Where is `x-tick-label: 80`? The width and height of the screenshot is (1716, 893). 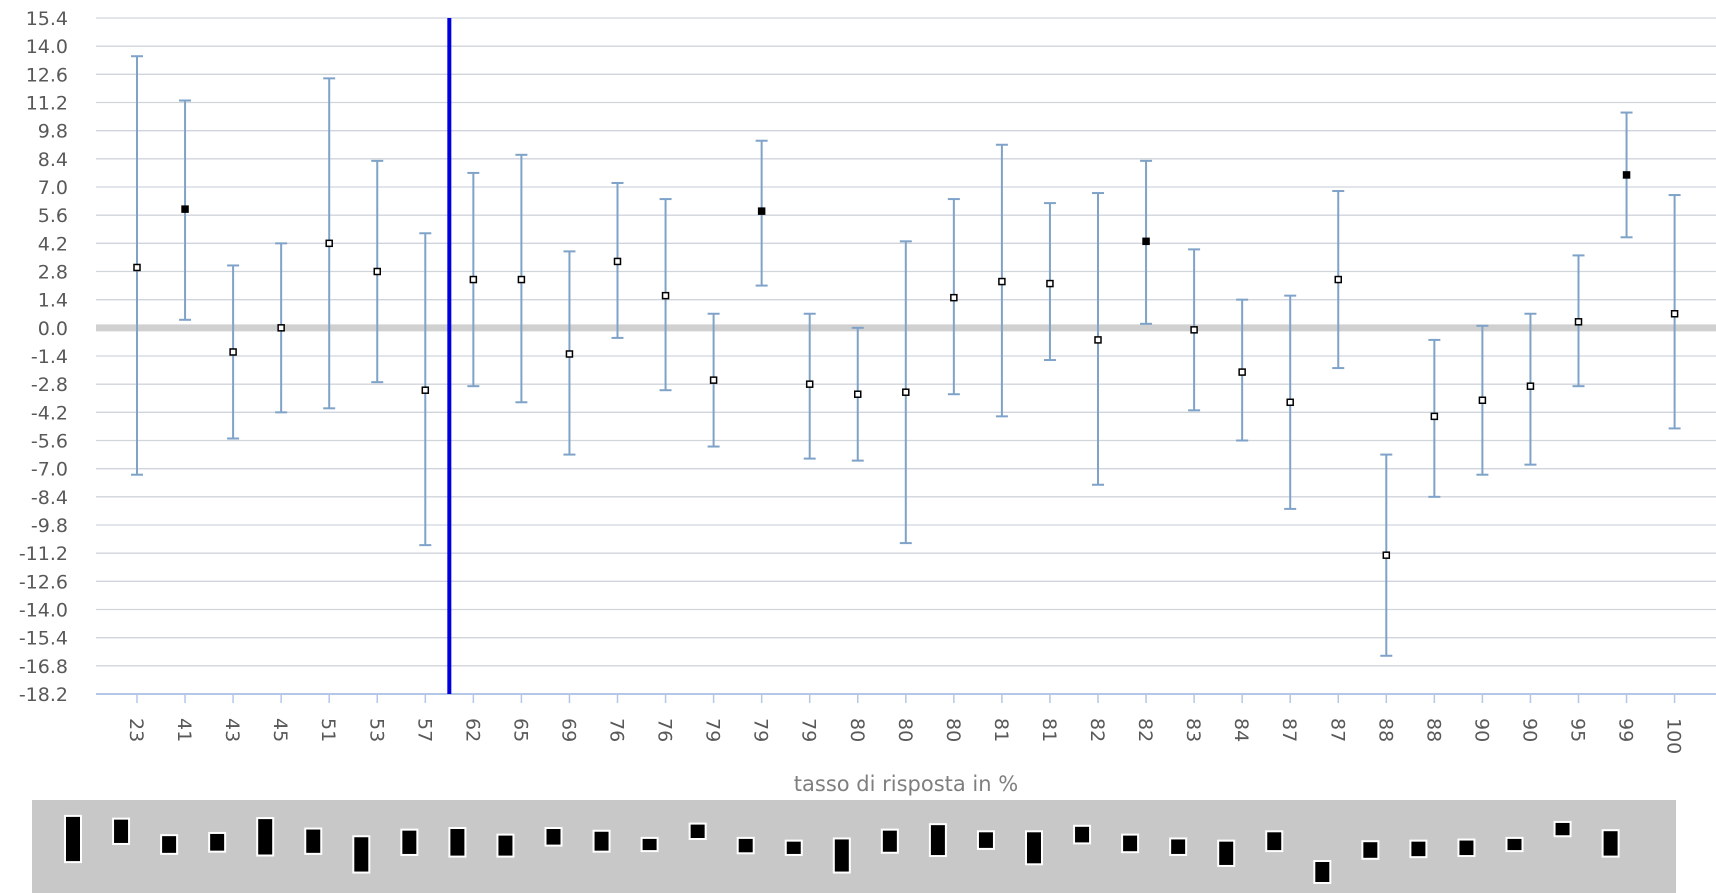 x-tick-label: 80 is located at coordinates (857, 730).